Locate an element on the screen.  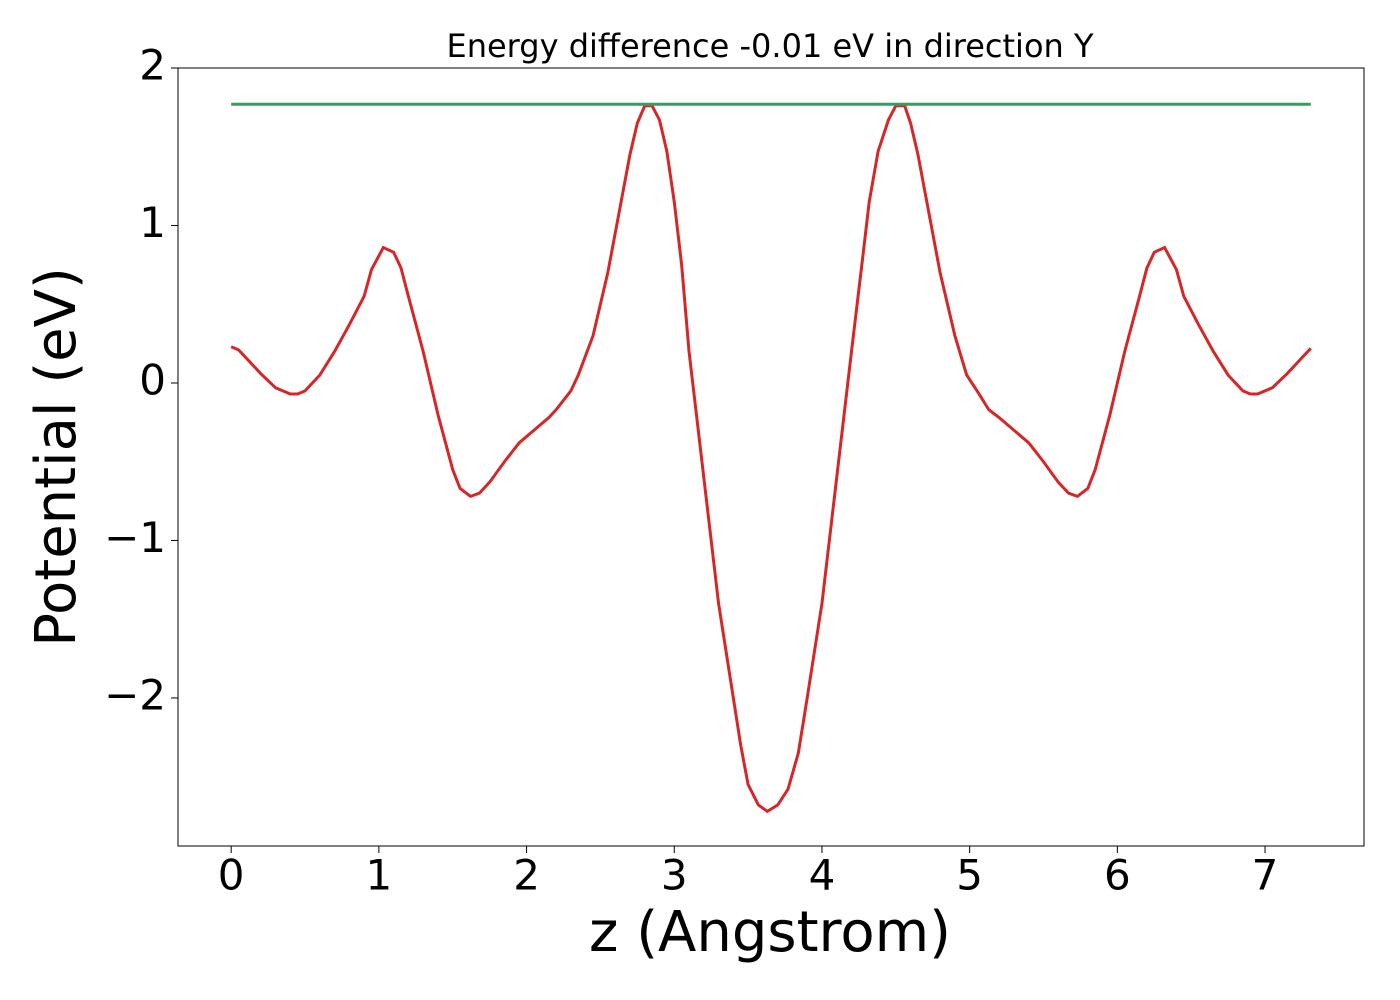
x-tick-label: 6 is located at coordinates (1117, 875).